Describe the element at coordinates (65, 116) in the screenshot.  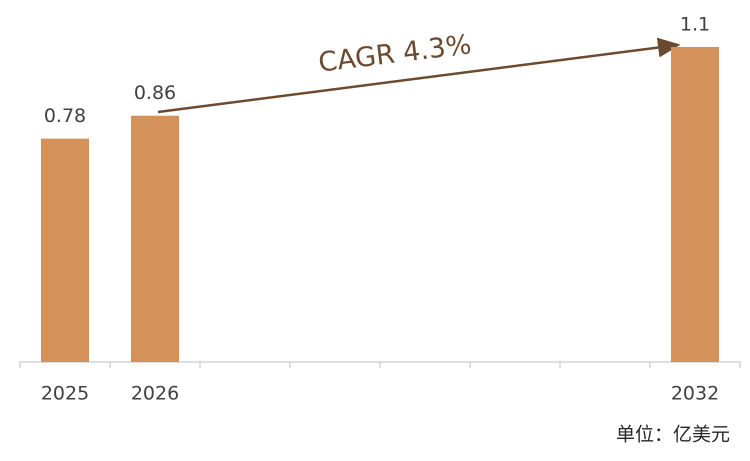
I see `value-label: 0.78` at that location.